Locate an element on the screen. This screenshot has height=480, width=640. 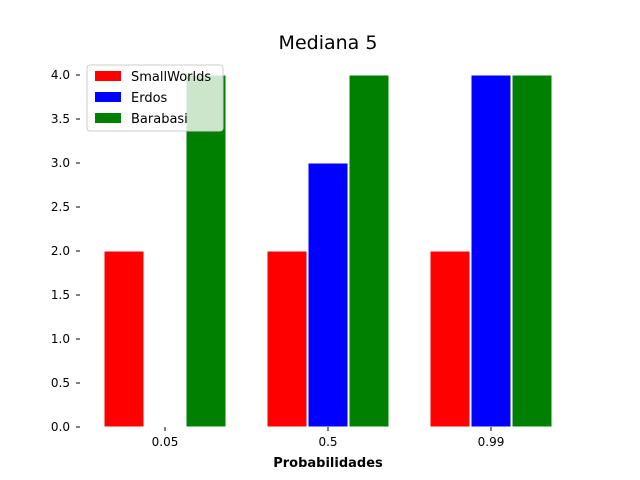
y-tick-label: 2.5 is located at coordinates (60, 207).